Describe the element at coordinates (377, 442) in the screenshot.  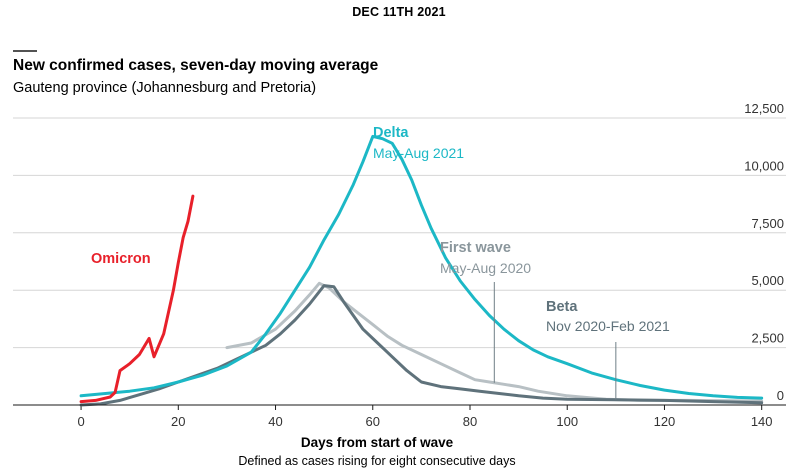
I see `x-axis-label: Days from start of wave` at that location.